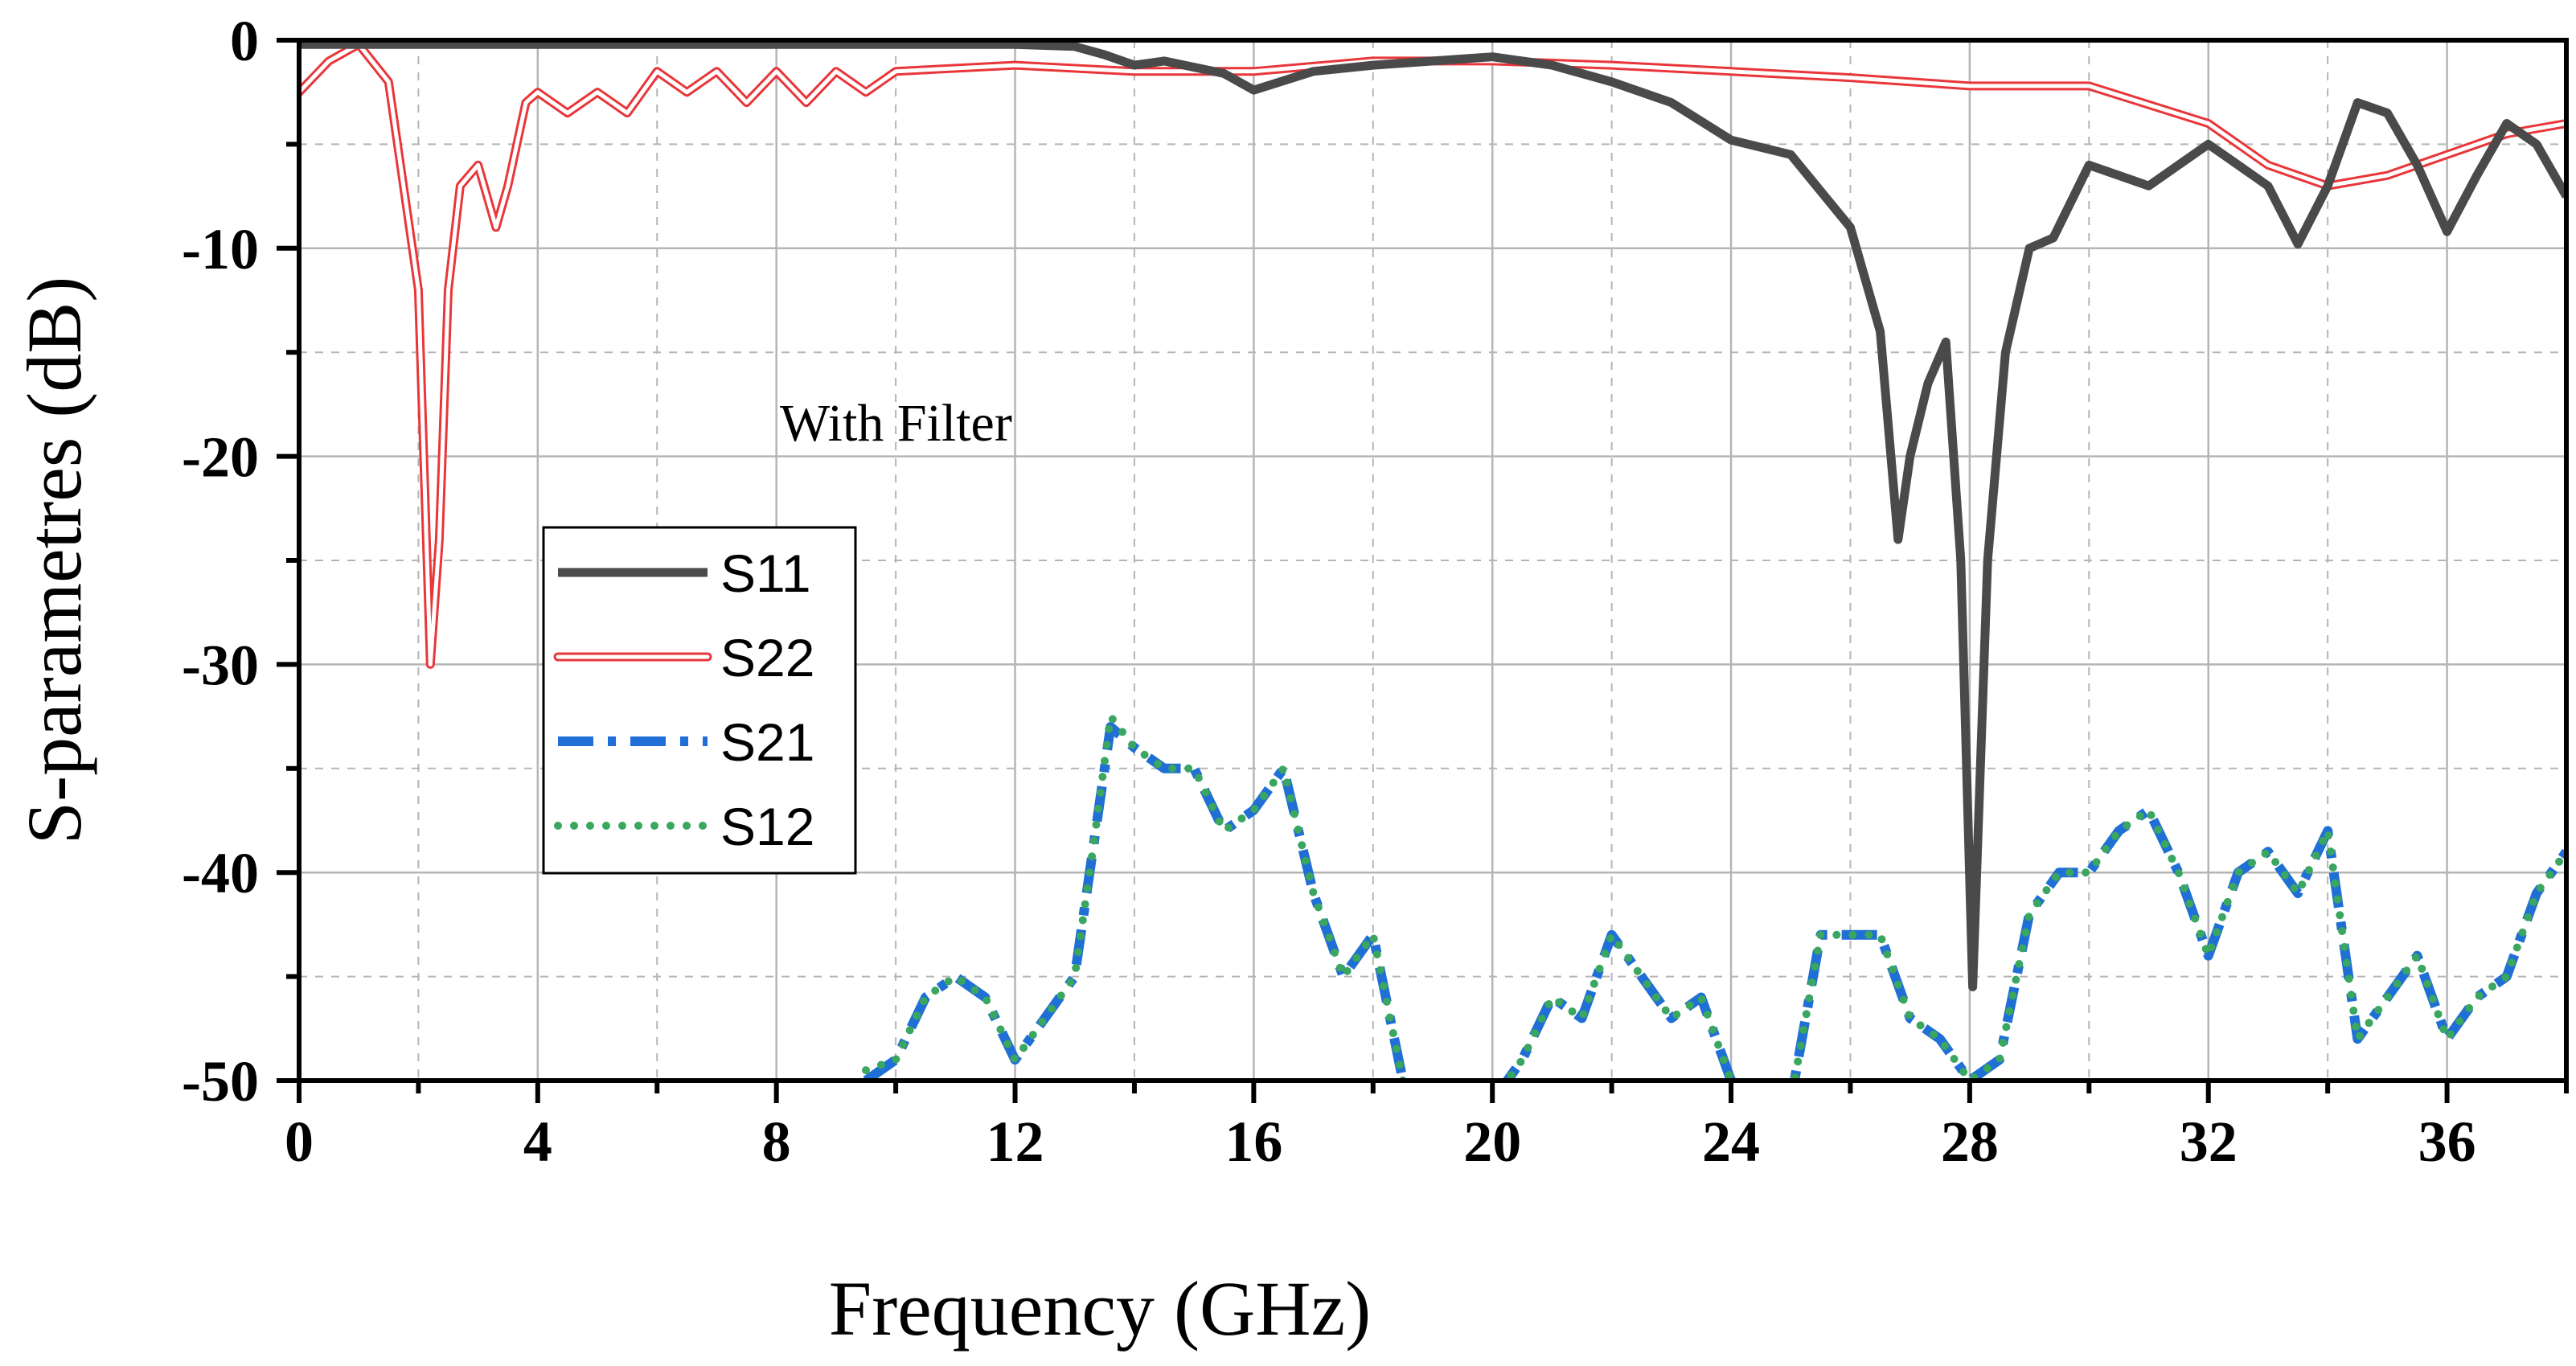 The height and width of the screenshot is (1366, 2576). Describe the element at coordinates (221, 873) in the screenshot. I see `y-tick-label: -40` at that location.